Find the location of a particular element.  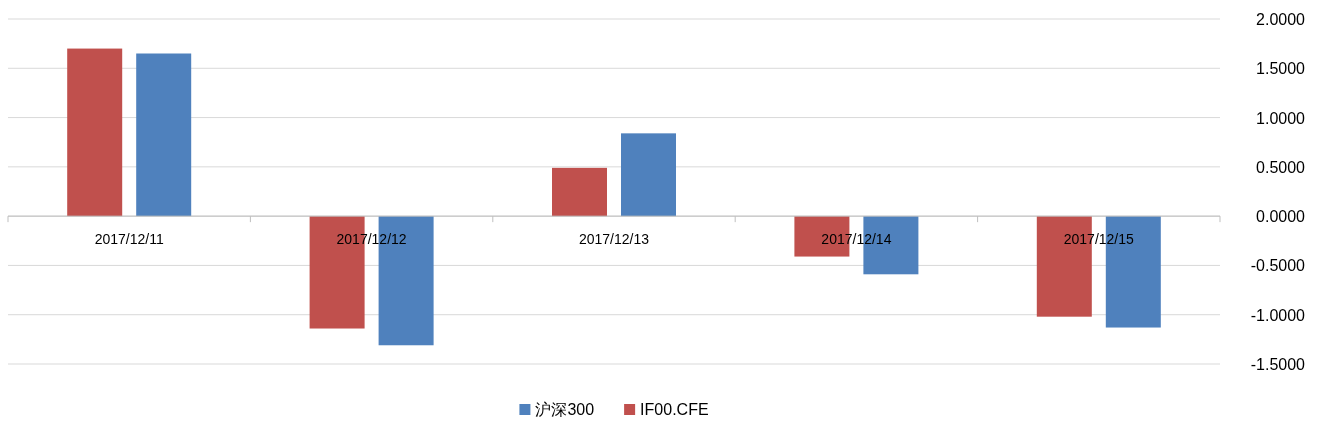

x-tick-label: 2017/12/11 is located at coordinates (129, 239).